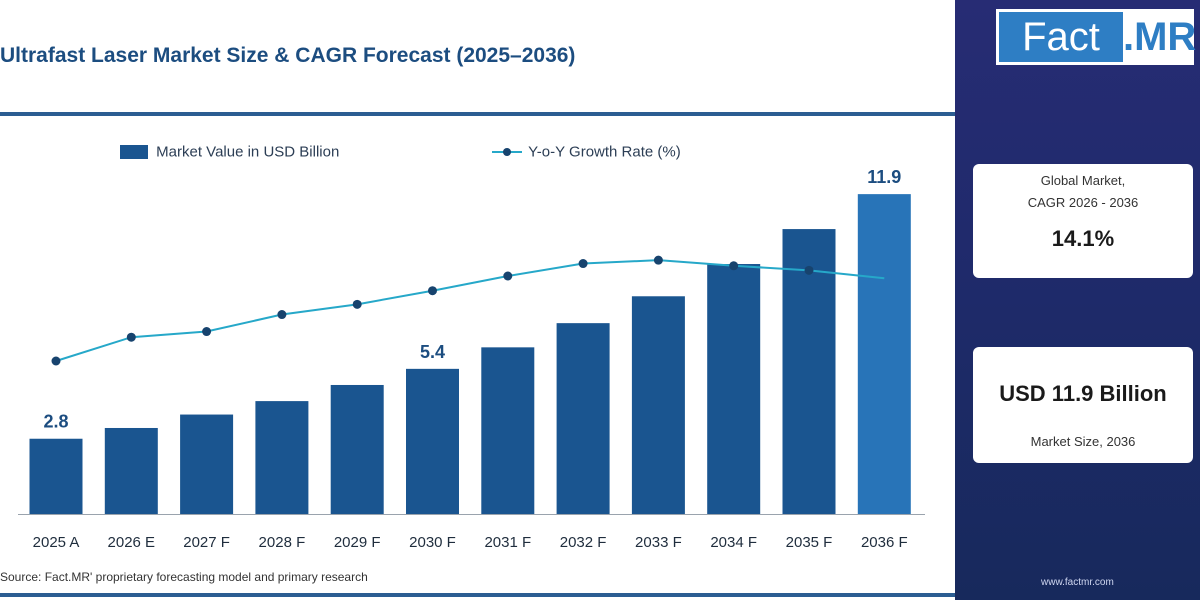  What do you see at coordinates (477, 114) in the screenshot?
I see `title-divider` at bounding box center [477, 114].